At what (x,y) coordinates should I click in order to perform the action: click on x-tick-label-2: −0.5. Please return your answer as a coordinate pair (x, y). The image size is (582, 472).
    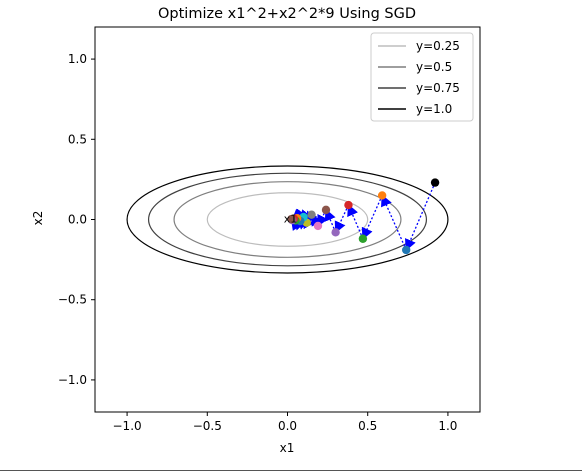
    Looking at the image, I should click on (207, 426).